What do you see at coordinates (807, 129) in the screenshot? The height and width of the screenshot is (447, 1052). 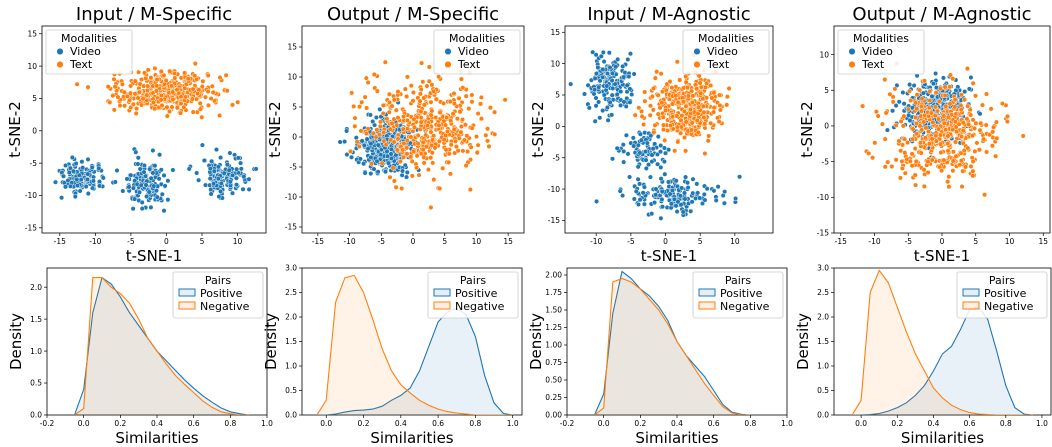 I see `y-axis-label: t-SNE-2` at bounding box center [807, 129].